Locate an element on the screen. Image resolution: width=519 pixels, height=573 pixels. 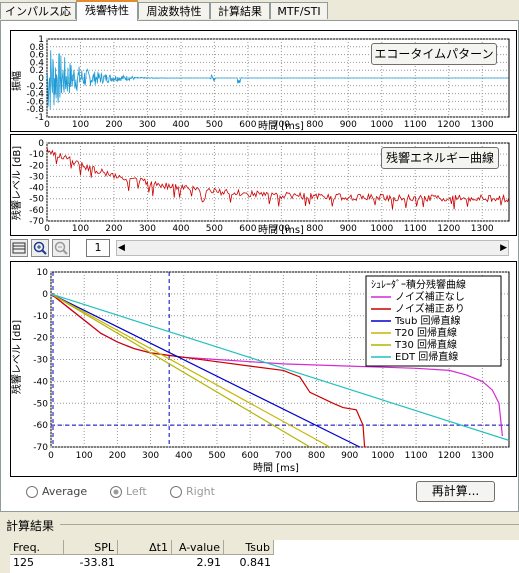
tab-mtf-sti: MTF/STI is located at coordinates (299, 10).